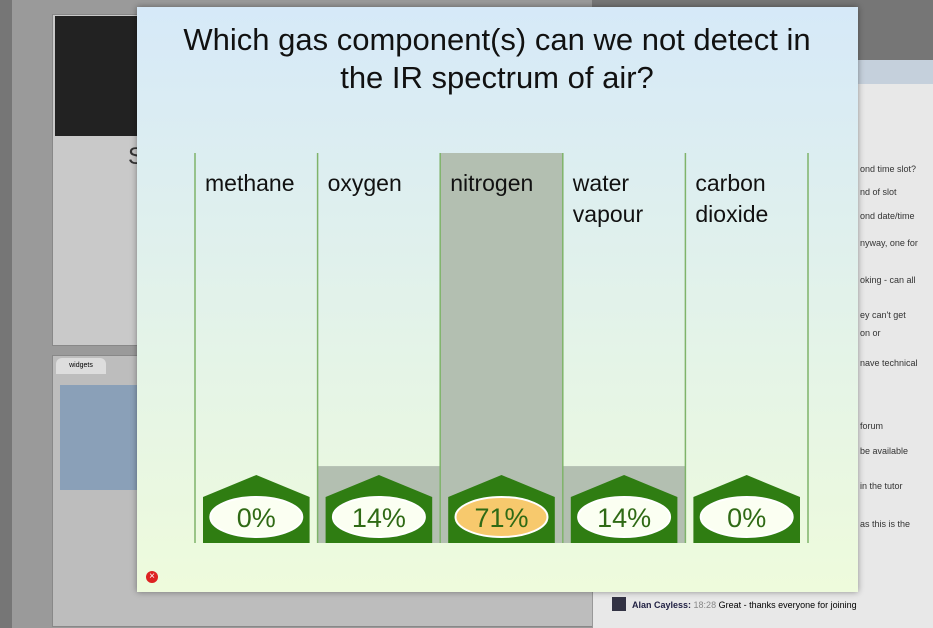  I want to click on option-label: water vapour, so click(608, 198).